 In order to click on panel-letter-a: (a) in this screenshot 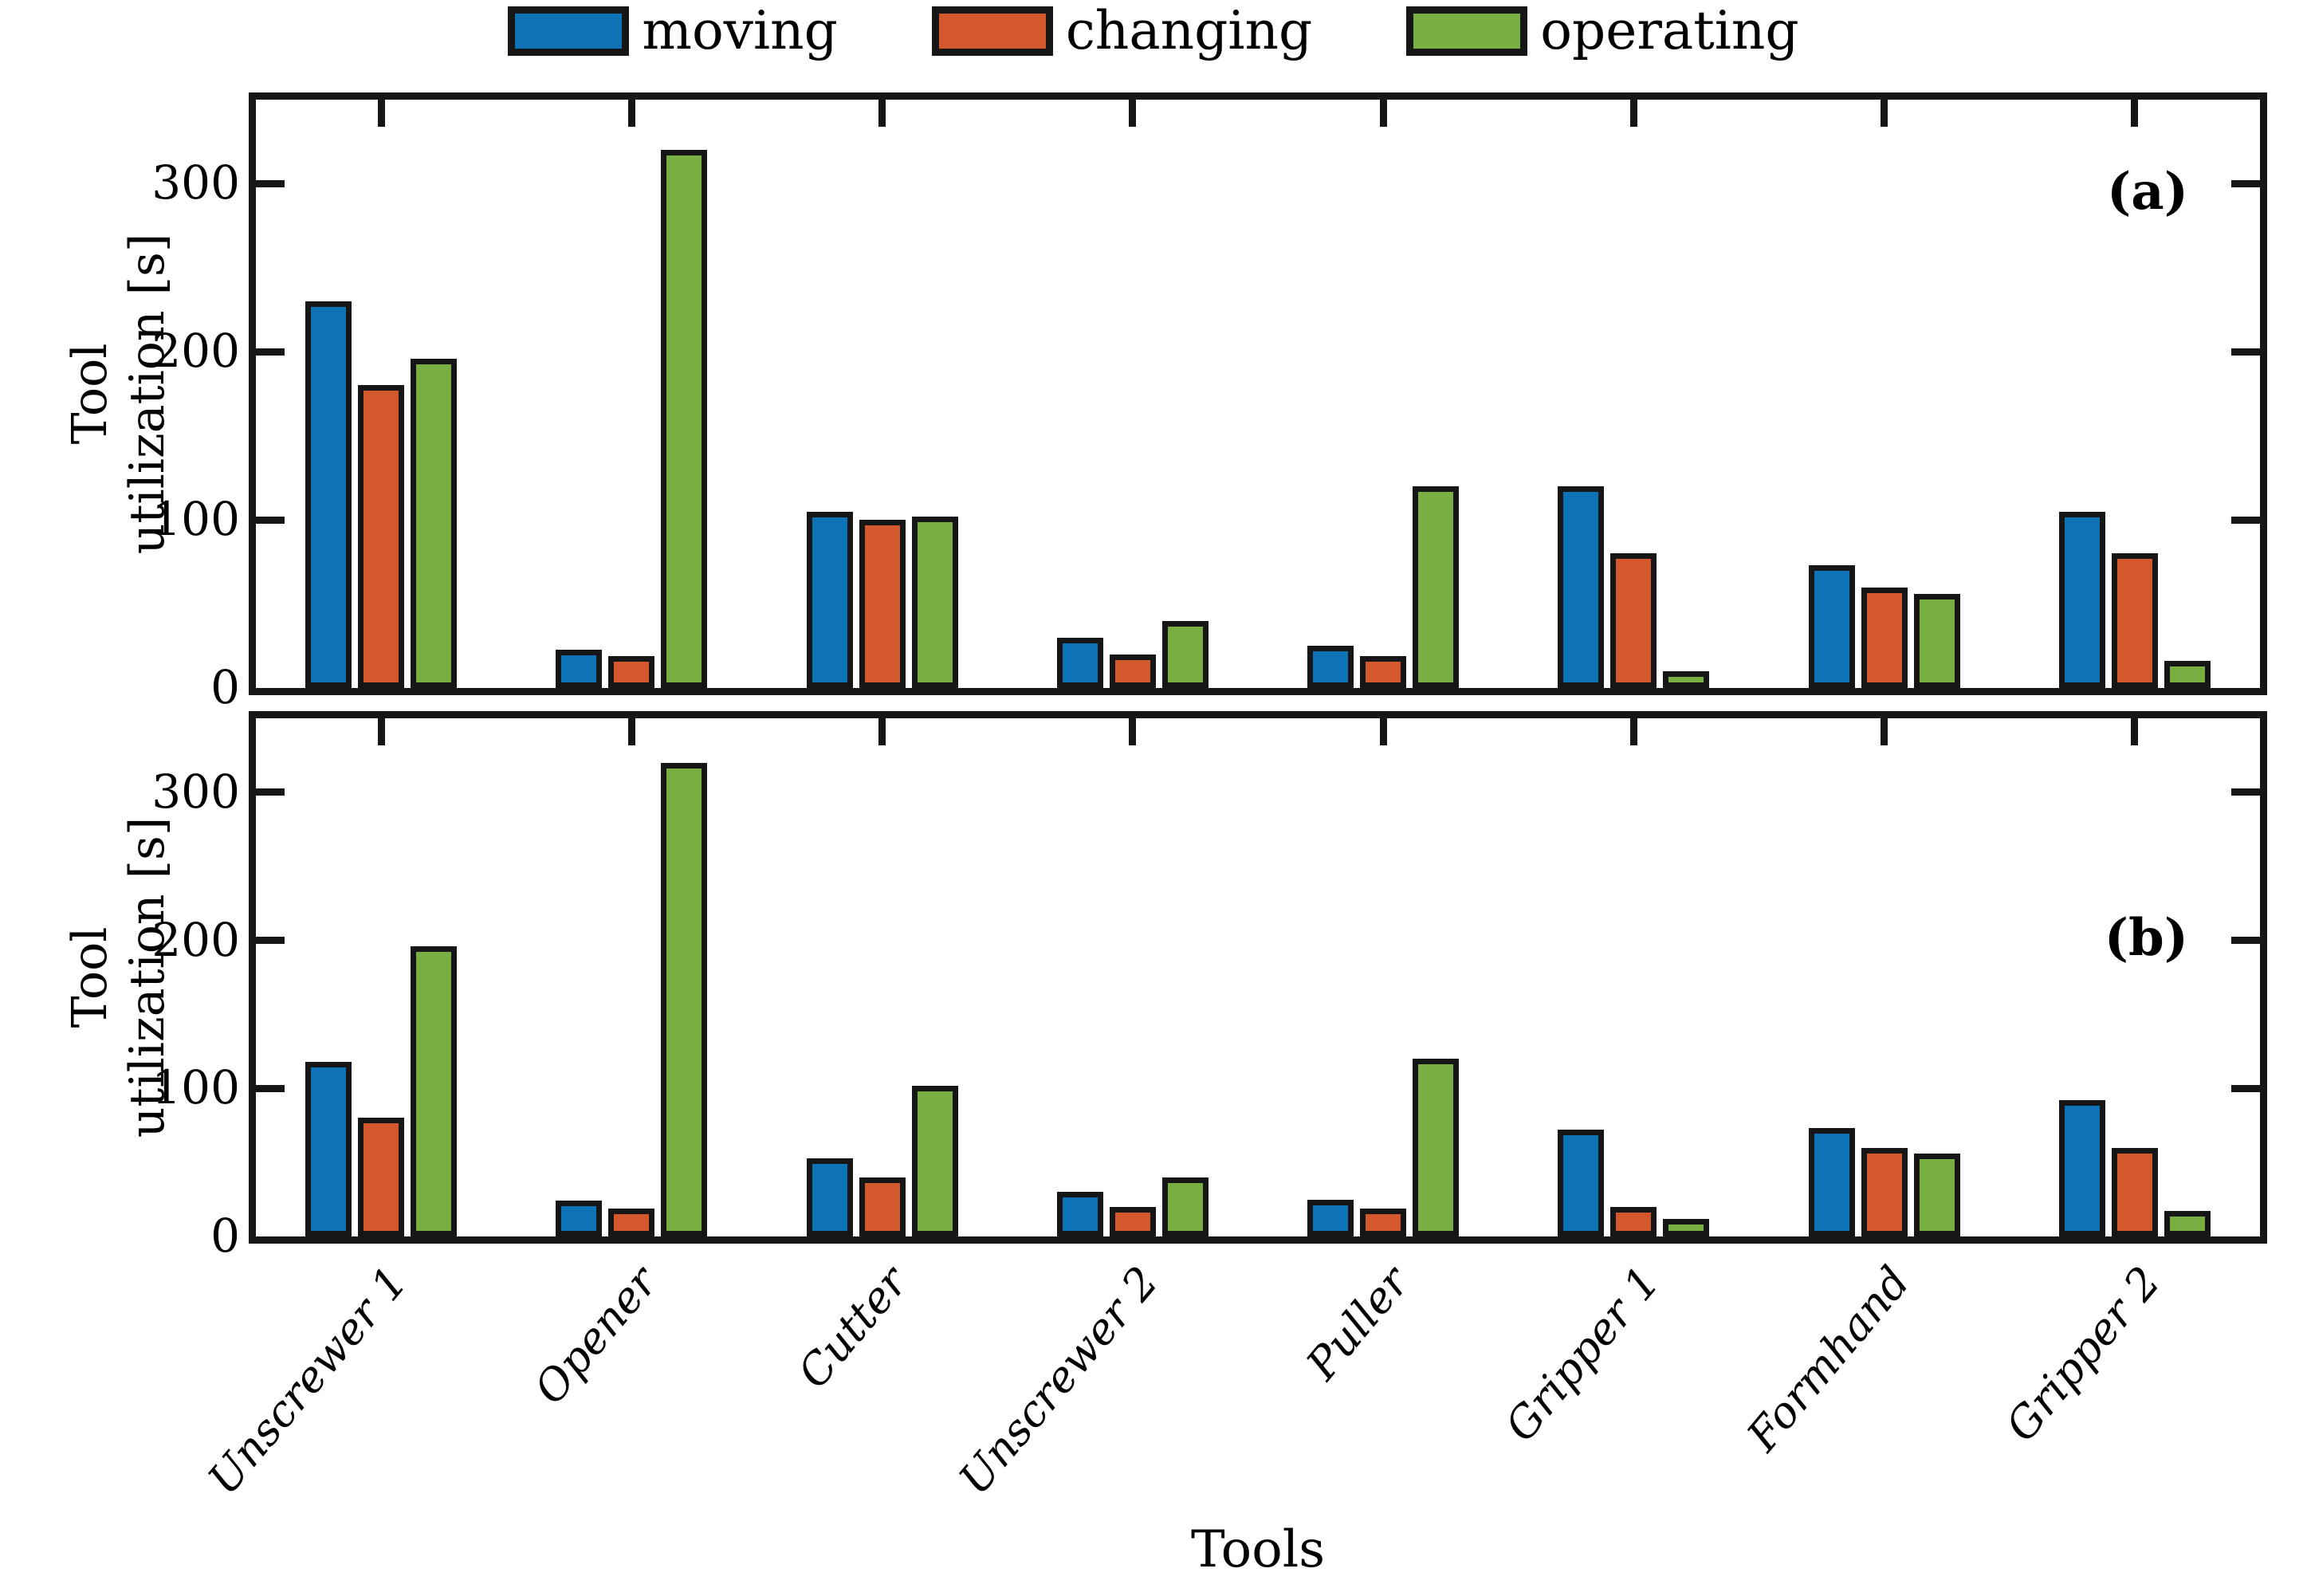, I will do `click(2147, 192)`.